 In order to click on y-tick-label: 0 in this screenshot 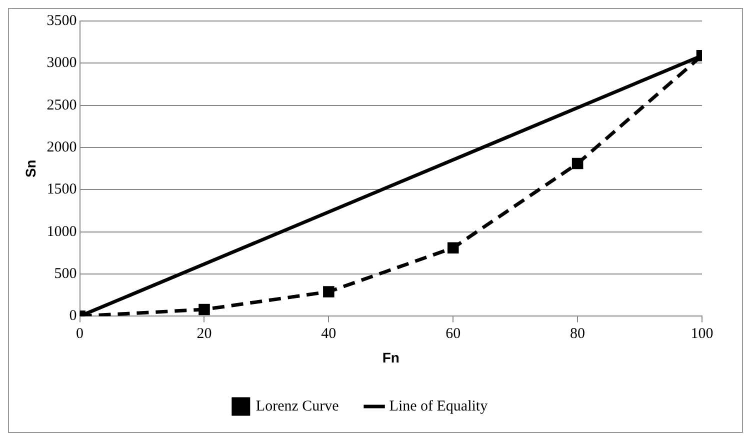, I will do `click(73, 316)`.